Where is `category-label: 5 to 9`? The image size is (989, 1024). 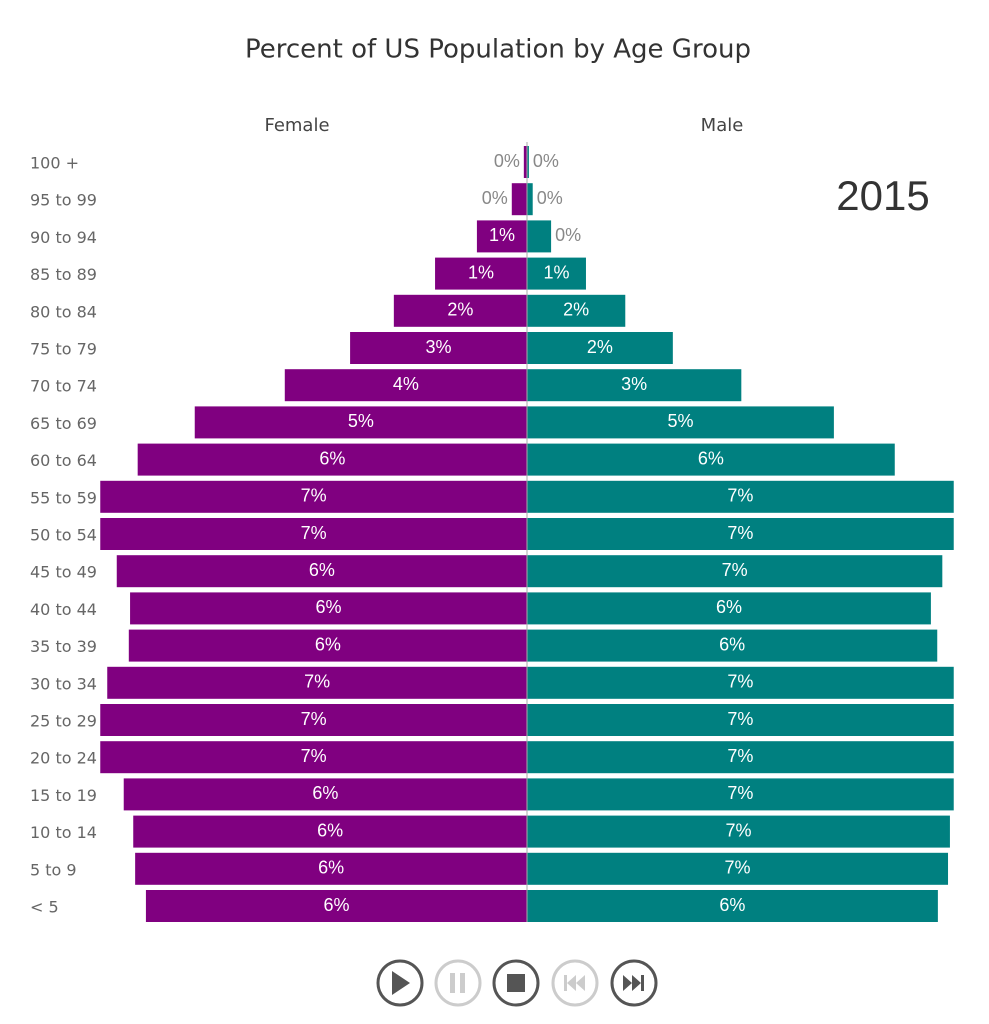 category-label: 5 to 9 is located at coordinates (53, 869).